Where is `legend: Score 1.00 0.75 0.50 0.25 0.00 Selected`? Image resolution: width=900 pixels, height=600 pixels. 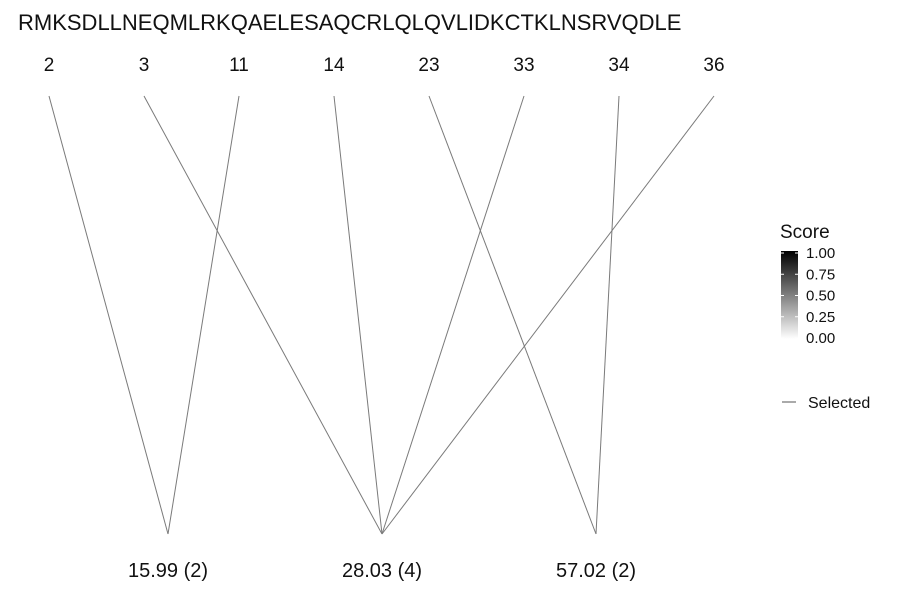
legend: Score 1.00 0.75 0.50 0.25 0.00 Selected is located at coordinates (825, 317).